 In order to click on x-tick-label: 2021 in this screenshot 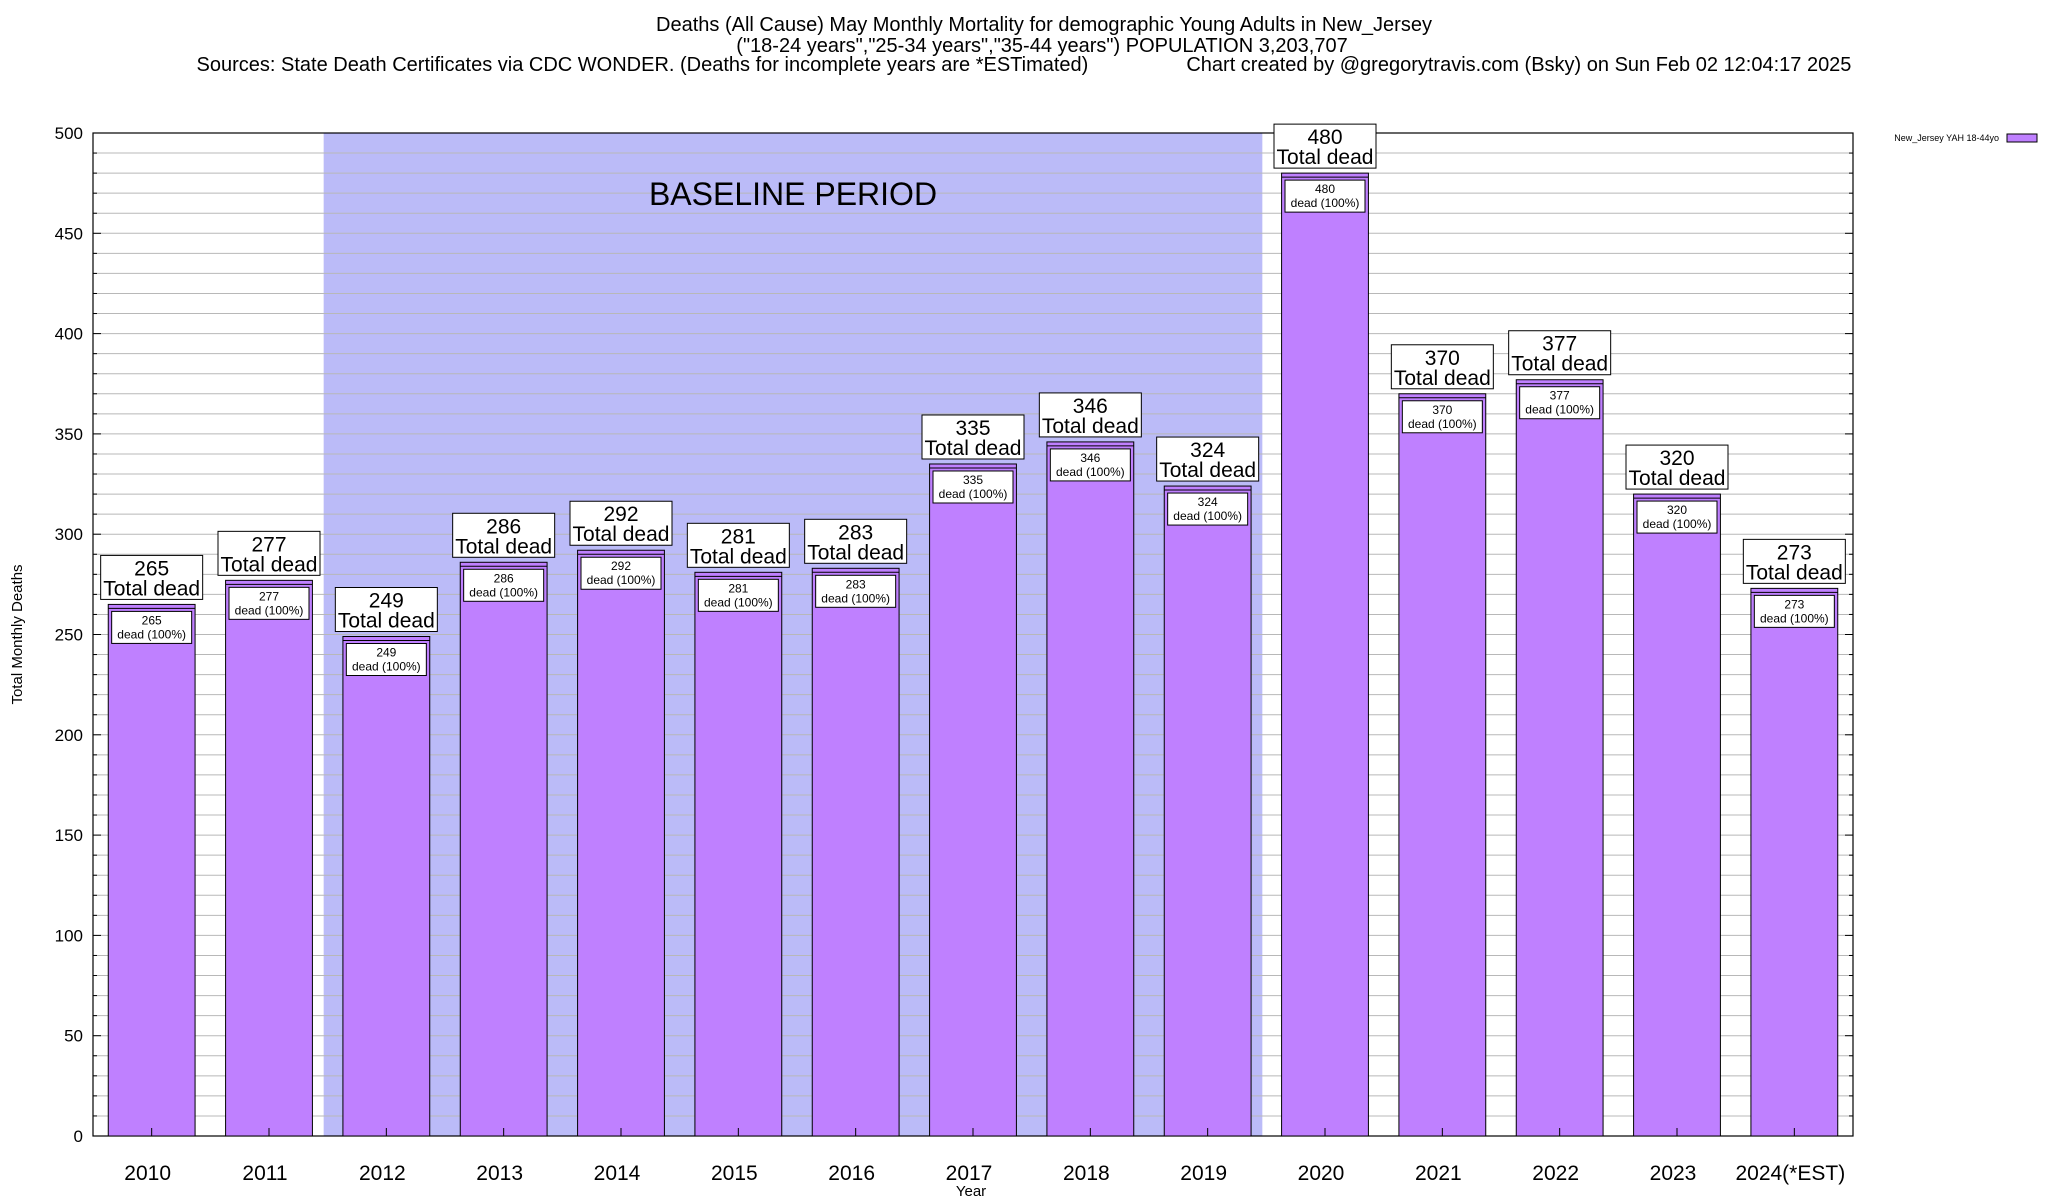, I will do `click(1438, 1173)`.